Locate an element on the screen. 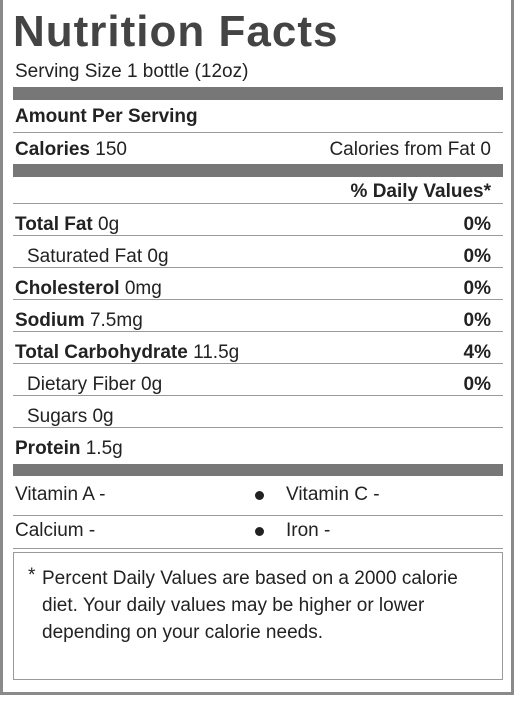 The height and width of the screenshot is (702, 520). nutrient-row: Saturated Fat 0g is located at coordinates (98, 257).